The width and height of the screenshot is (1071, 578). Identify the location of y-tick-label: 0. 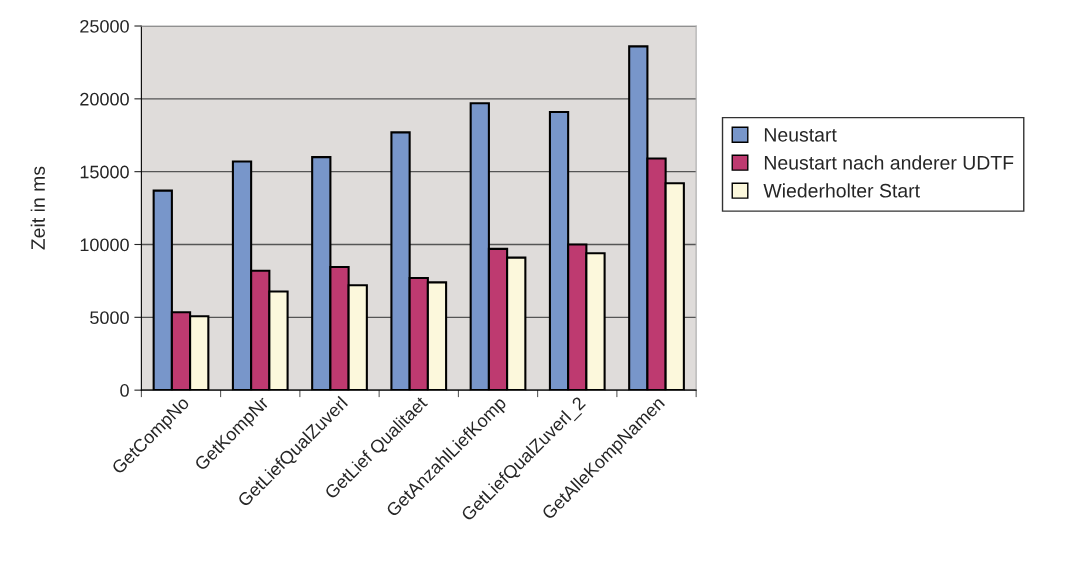
(124, 390).